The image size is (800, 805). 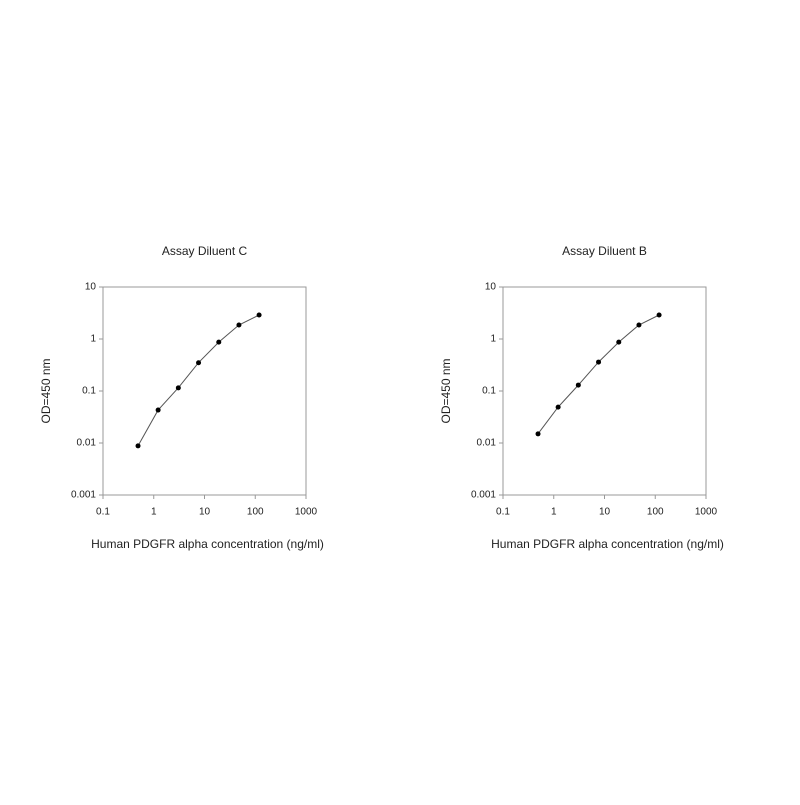 What do you see at coordinates (604, 251) in the screenshot?
I see `chart-title: Assay Diluent B` at bounding box center [604, 251].